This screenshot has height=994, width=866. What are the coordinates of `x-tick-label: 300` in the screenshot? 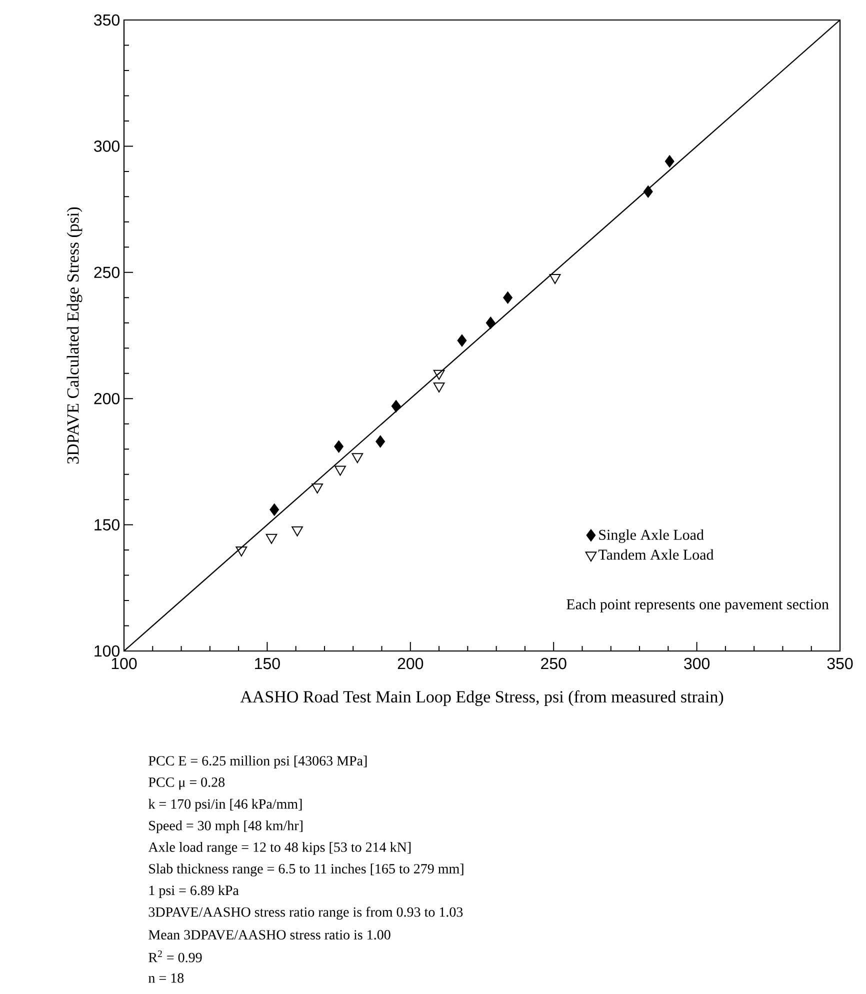 It's located at (697, 664).